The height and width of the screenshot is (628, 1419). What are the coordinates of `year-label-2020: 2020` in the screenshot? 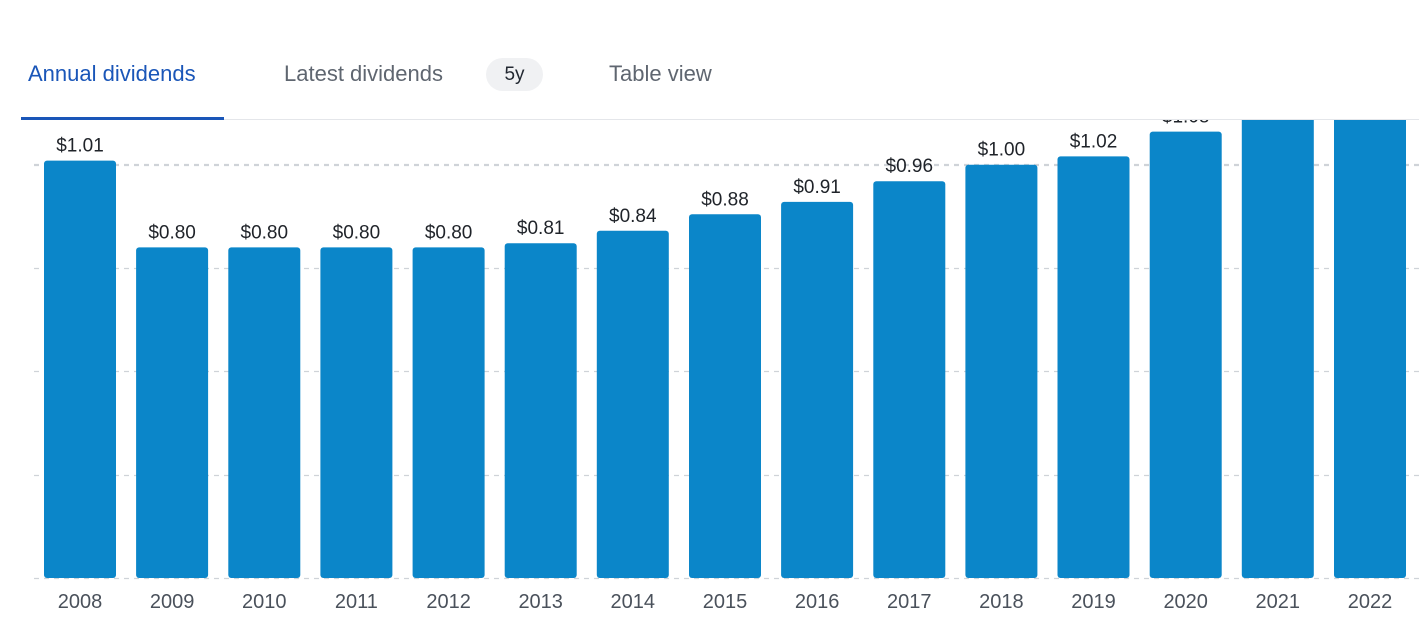 It's located at (1185, 602).